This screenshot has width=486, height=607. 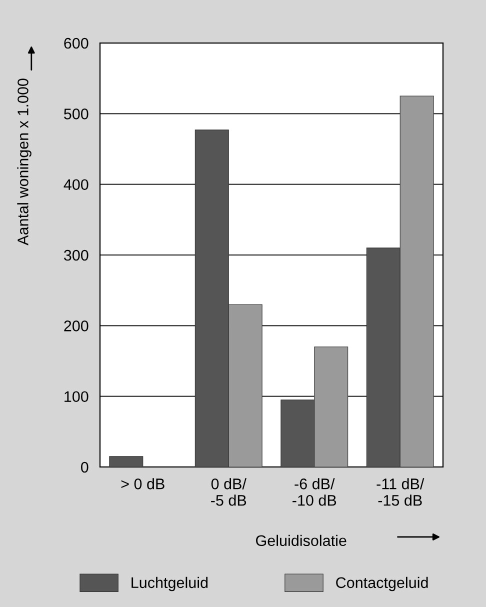 I want to click on y-tick-label: 300, so click(x=76, y=255).